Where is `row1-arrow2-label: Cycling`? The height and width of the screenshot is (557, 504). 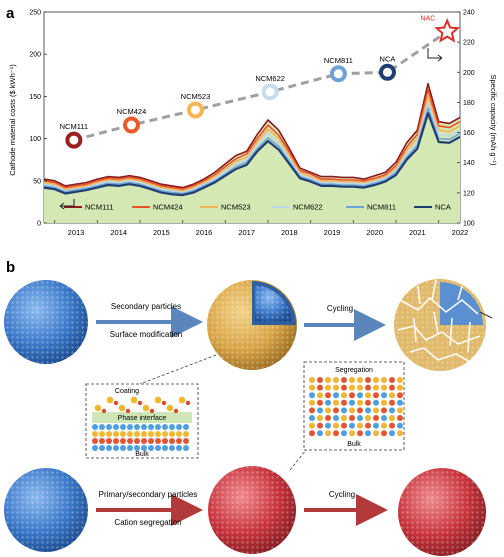
row1-arrow2-label: Cycling is located at coordinates (340, 308).